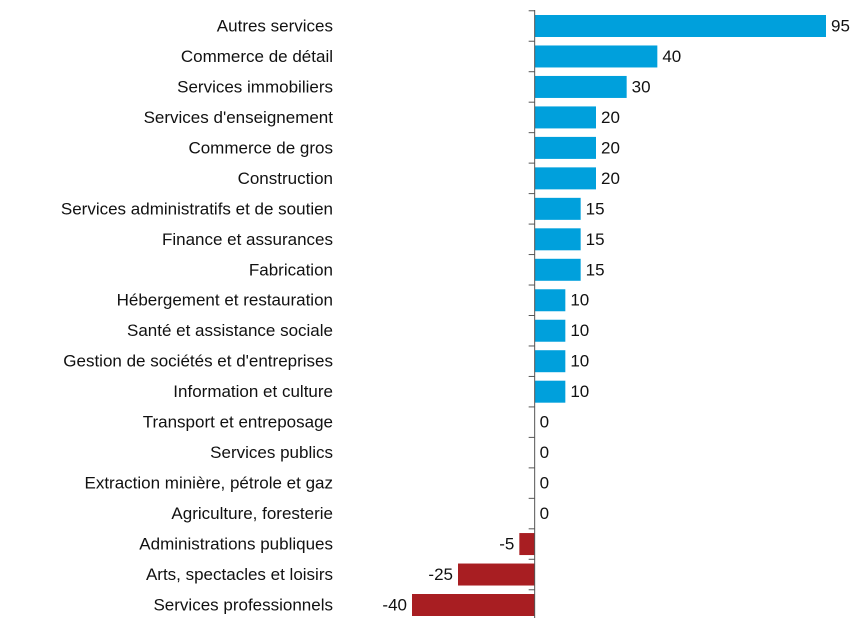 The image size is (852, 618). Describe the element at coordinates (255, 86) in the screenshot. I see `category-label: Services immobiliers` at that location.